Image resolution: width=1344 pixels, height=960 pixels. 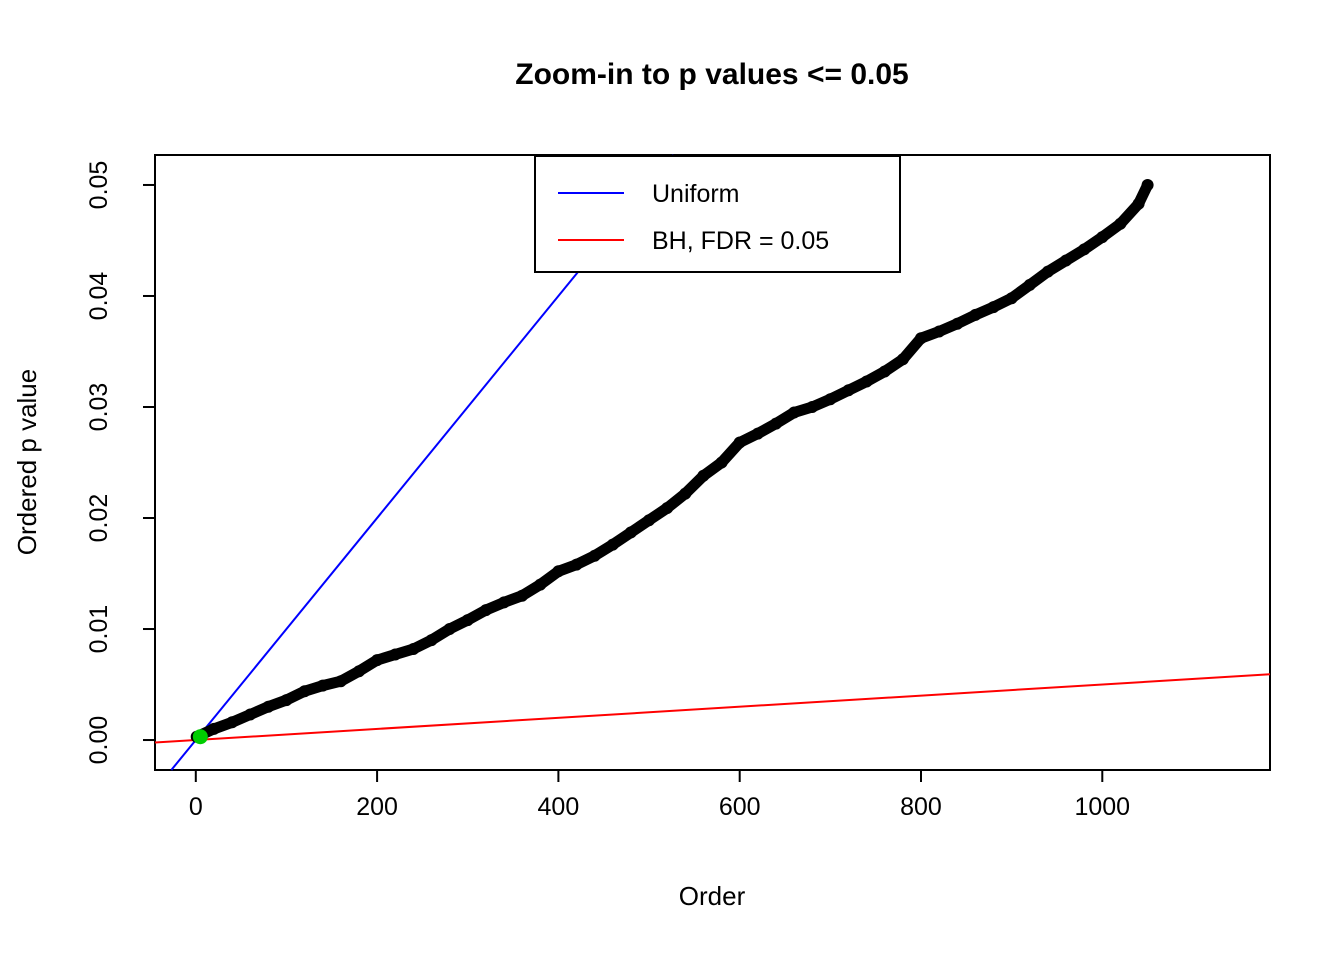 I want to click on legend-box, so click(x=717, y=214).